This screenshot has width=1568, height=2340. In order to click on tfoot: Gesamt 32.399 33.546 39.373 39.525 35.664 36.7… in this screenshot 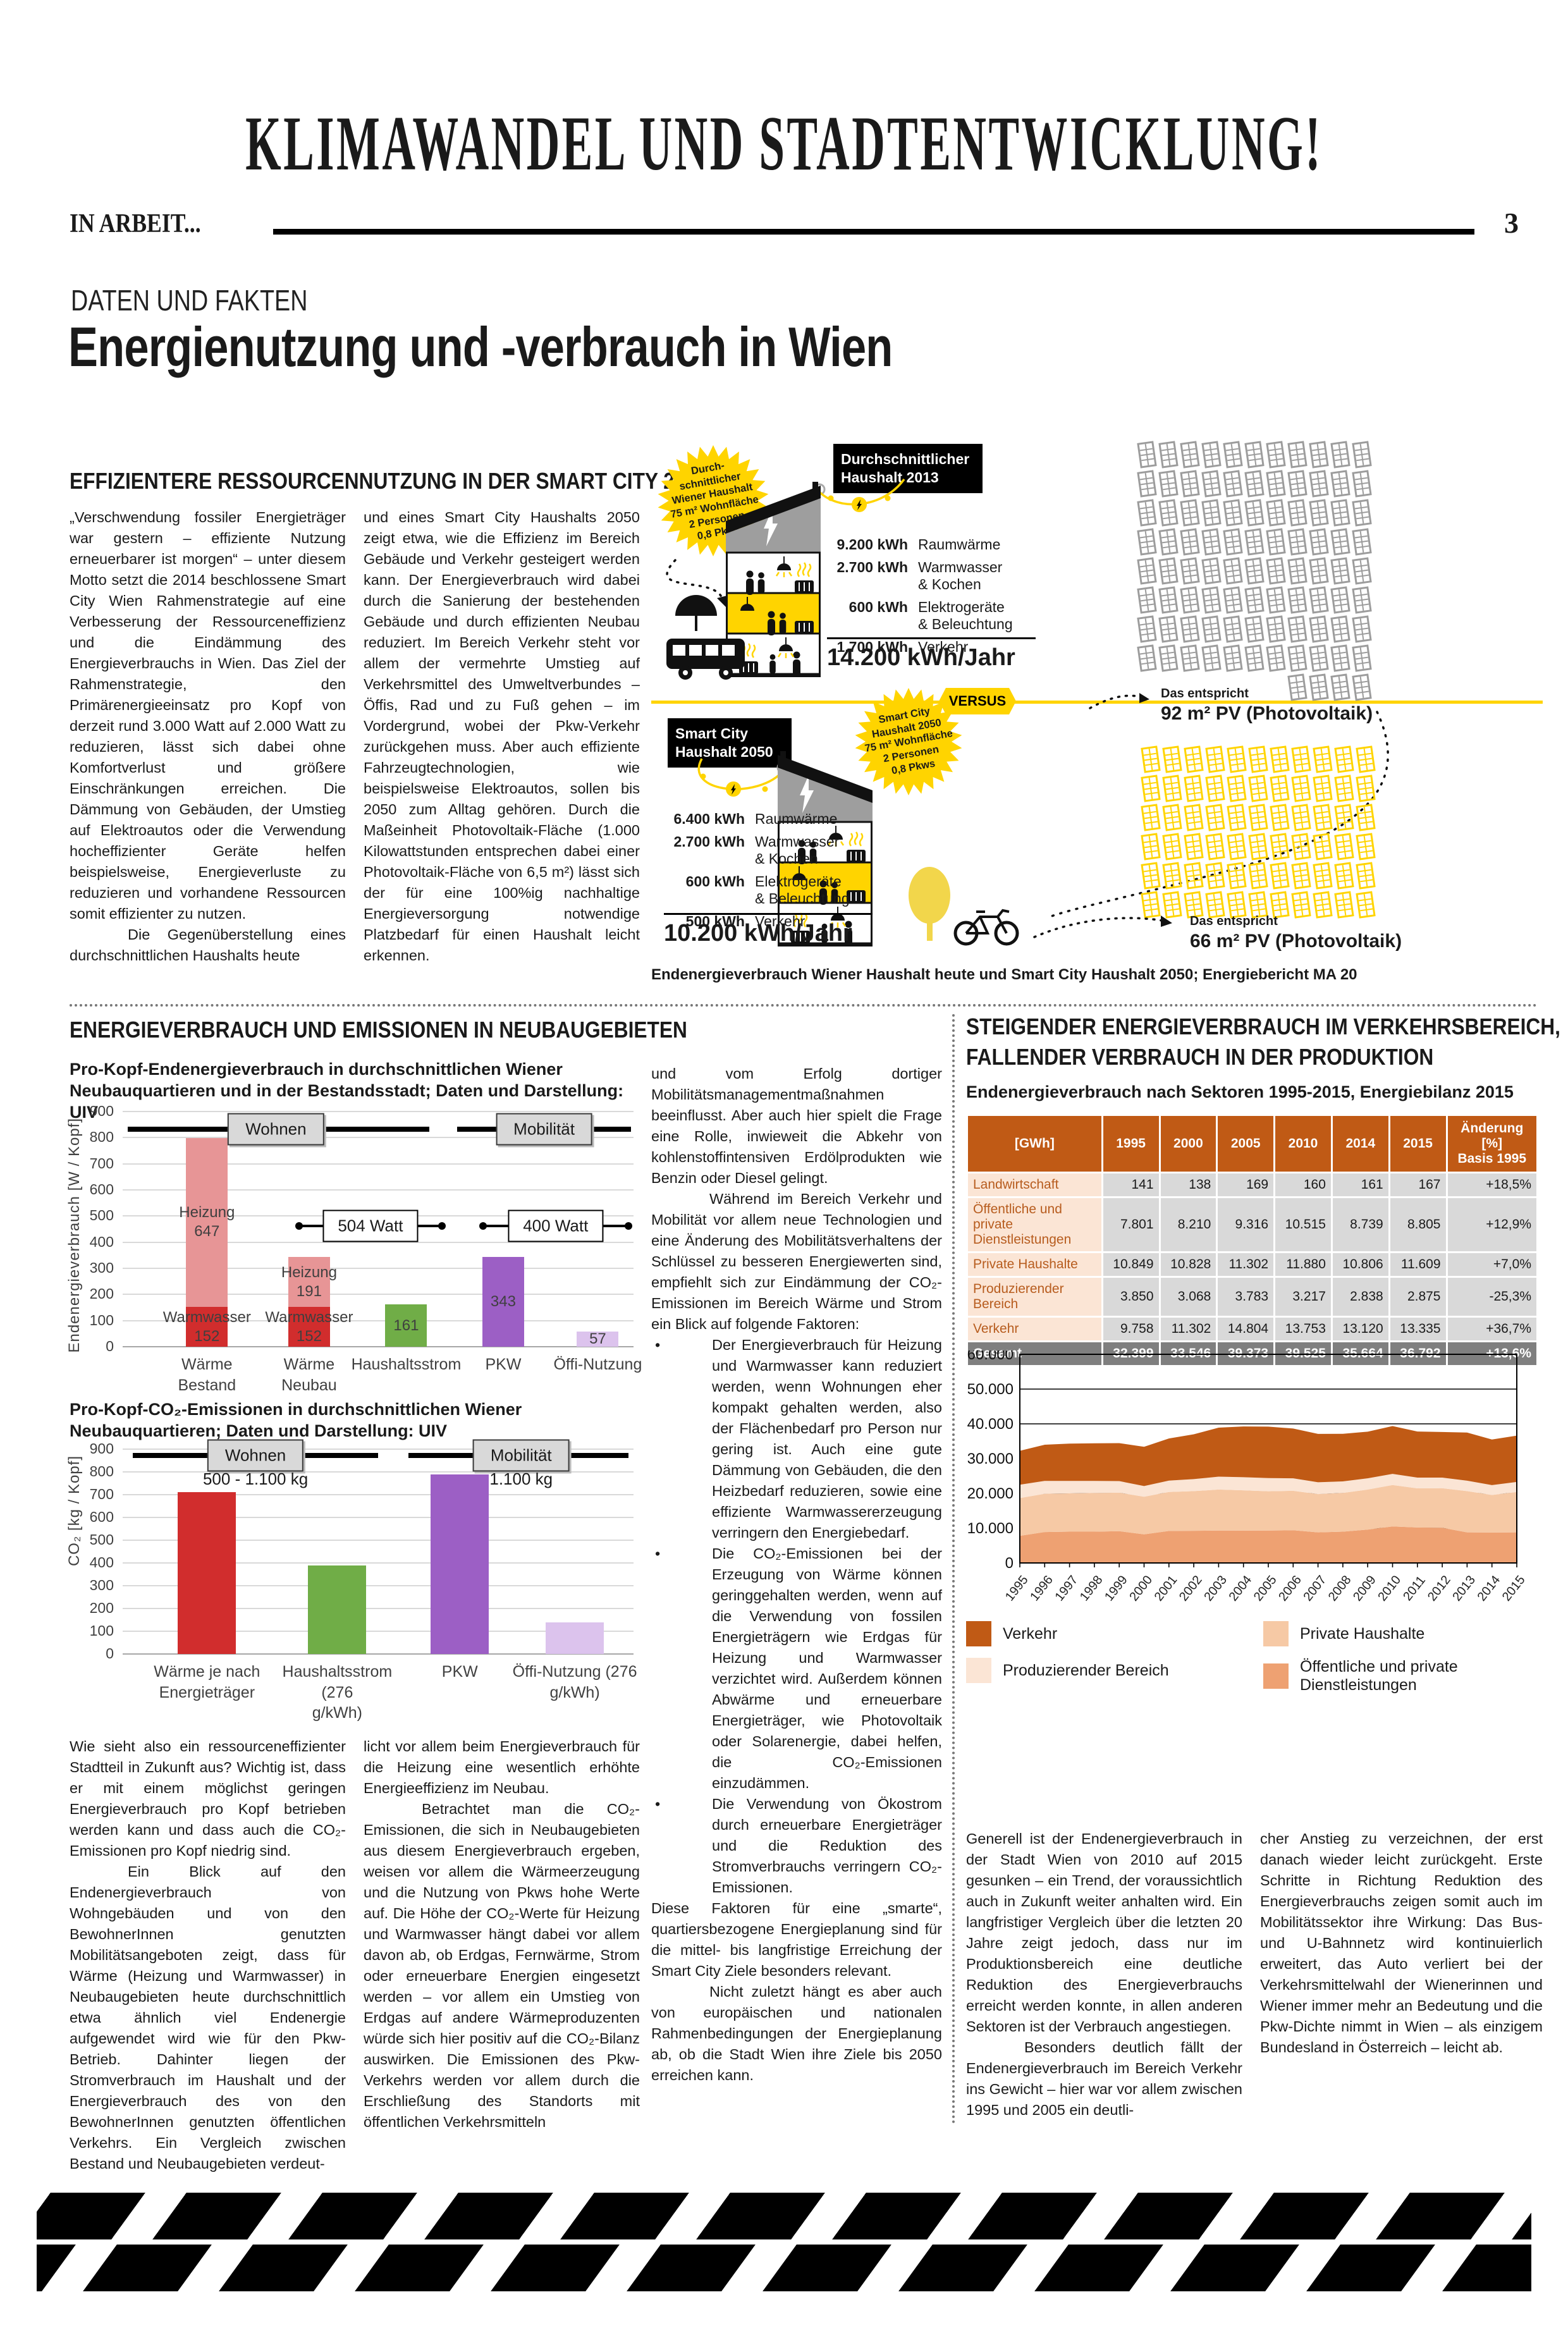, I will do `click(1252, 1353)`.